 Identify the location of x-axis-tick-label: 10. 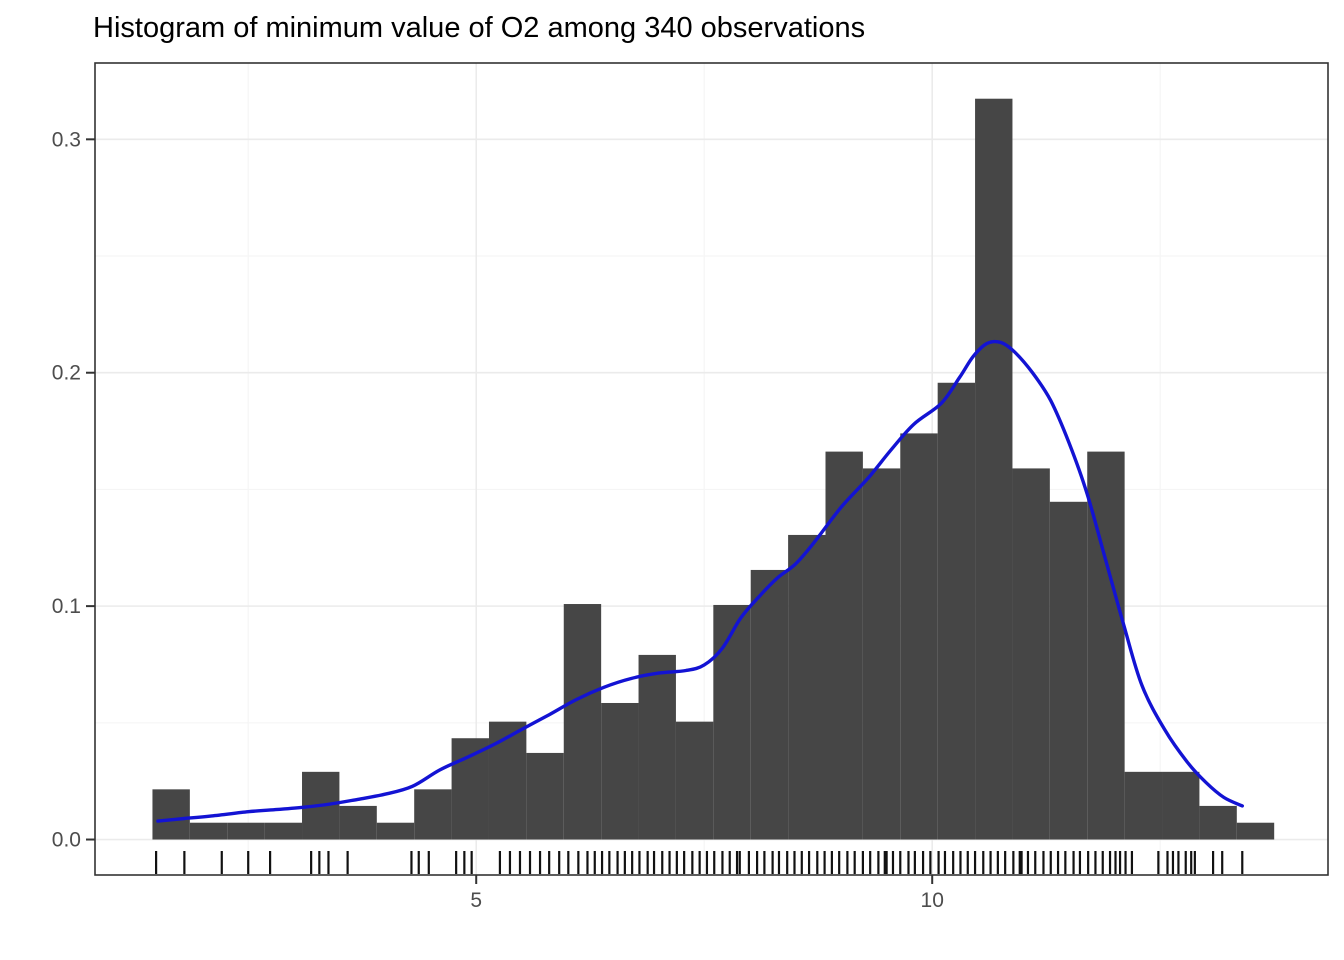
(932, 900).